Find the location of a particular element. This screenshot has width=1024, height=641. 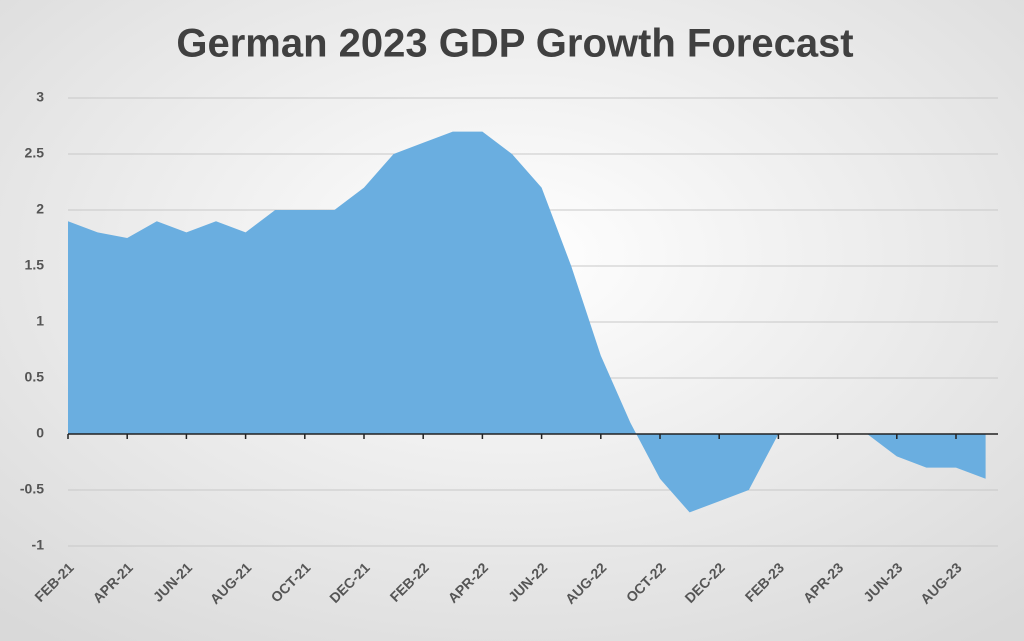

y-tick-label: 0 is located at coordinates (40, 433).